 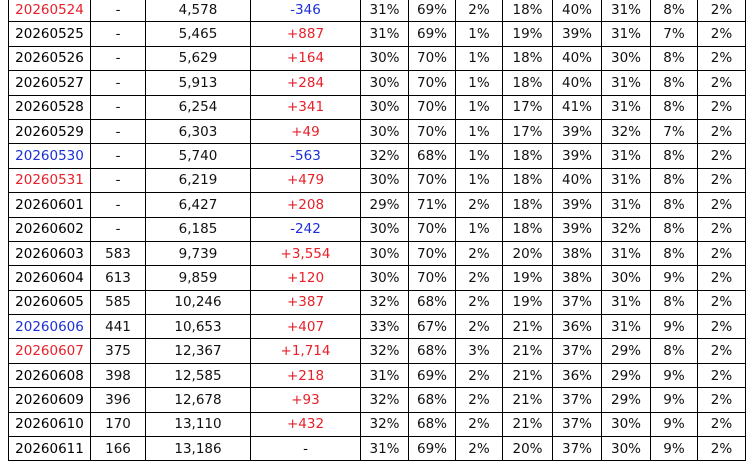 What do you see at coordinates (49, 131) in the screenshot?
I see `table-cell: 20260529` at bounding box center [49, 131].